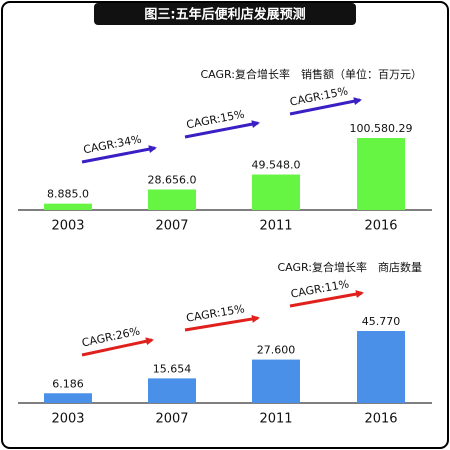  I want to click on value-label: 49.548.0, so click(276, 165).